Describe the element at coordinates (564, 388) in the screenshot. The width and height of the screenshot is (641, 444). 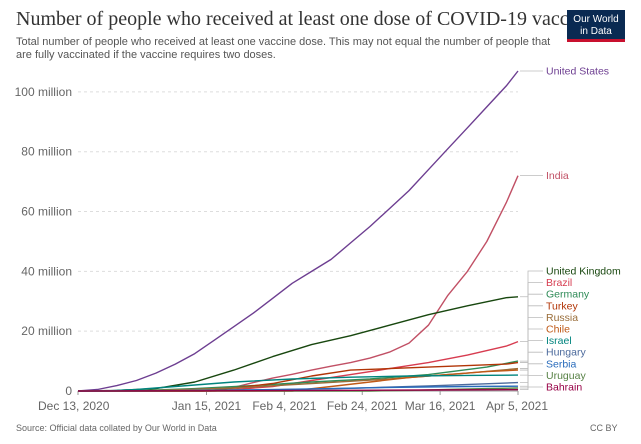
I see `series-label-bahrain: Bahrain` at that location.